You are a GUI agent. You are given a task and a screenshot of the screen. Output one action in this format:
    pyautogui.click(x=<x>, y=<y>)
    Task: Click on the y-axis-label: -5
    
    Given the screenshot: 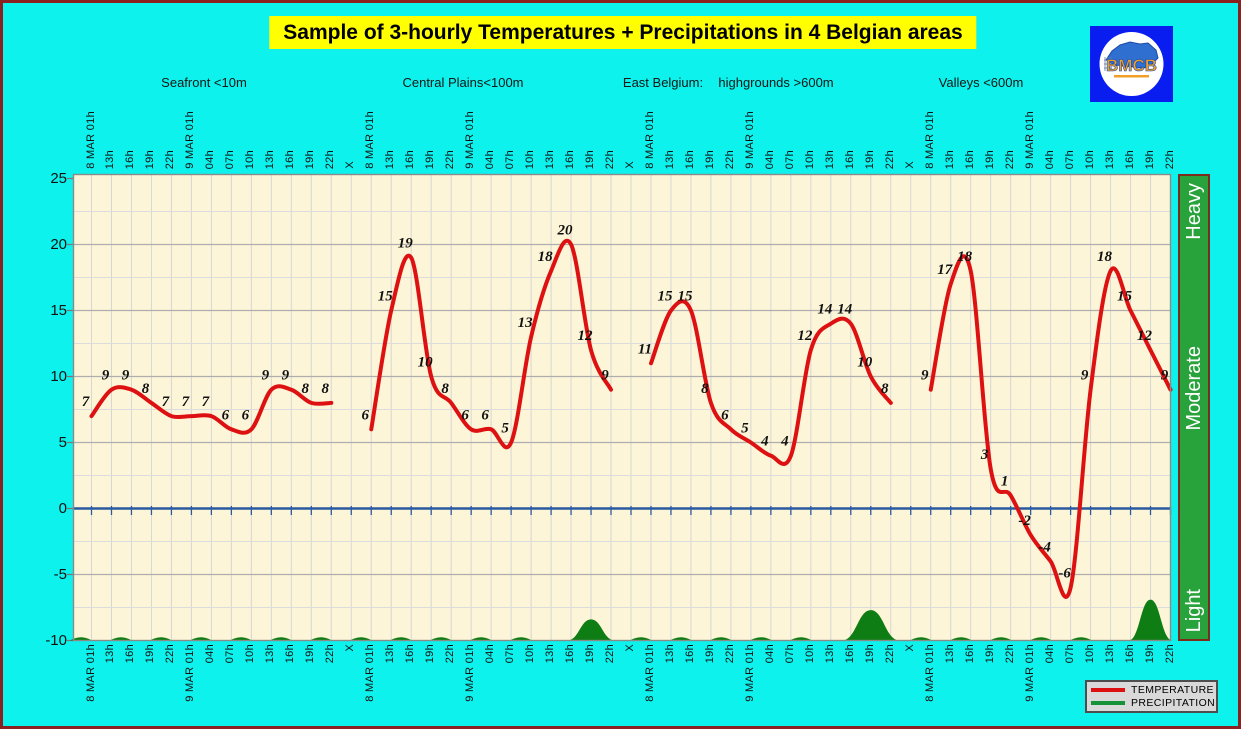 What is the action you would take?
    pyautogui.click(x=60, y=574)
    